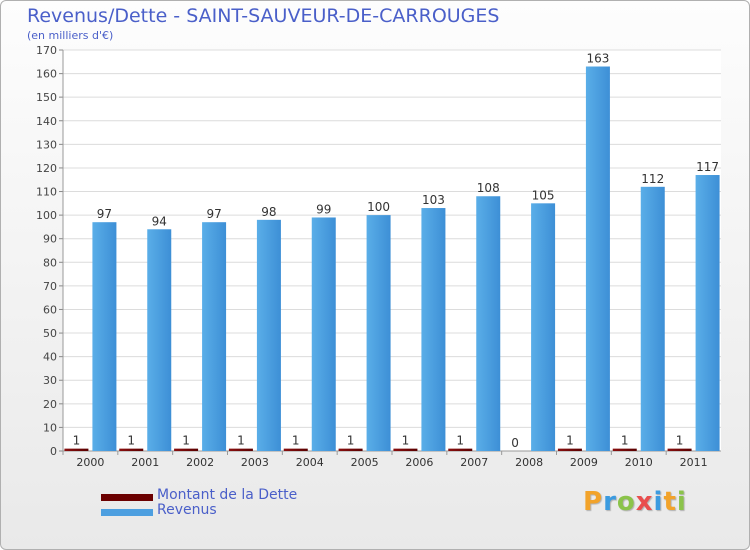  I want to click on x-tick-label: 2006, so click(419, 462).